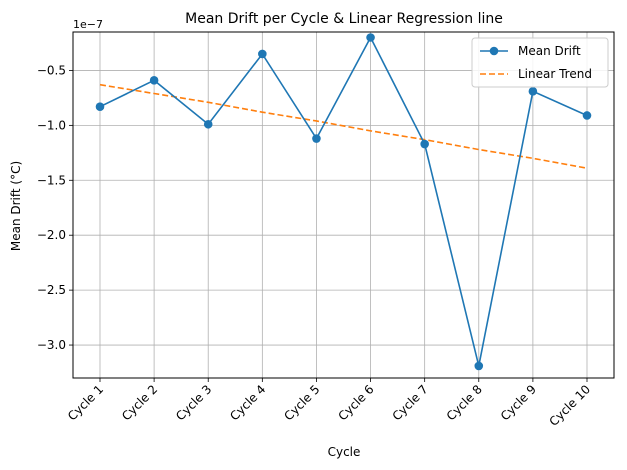 Image resolution: width=627 pixels, height=470 pixels. What do you see at coordinates (247, 402) in the screenshot?
I see `x-tick-label: Cycle 4` at bounding box center [247, 402].